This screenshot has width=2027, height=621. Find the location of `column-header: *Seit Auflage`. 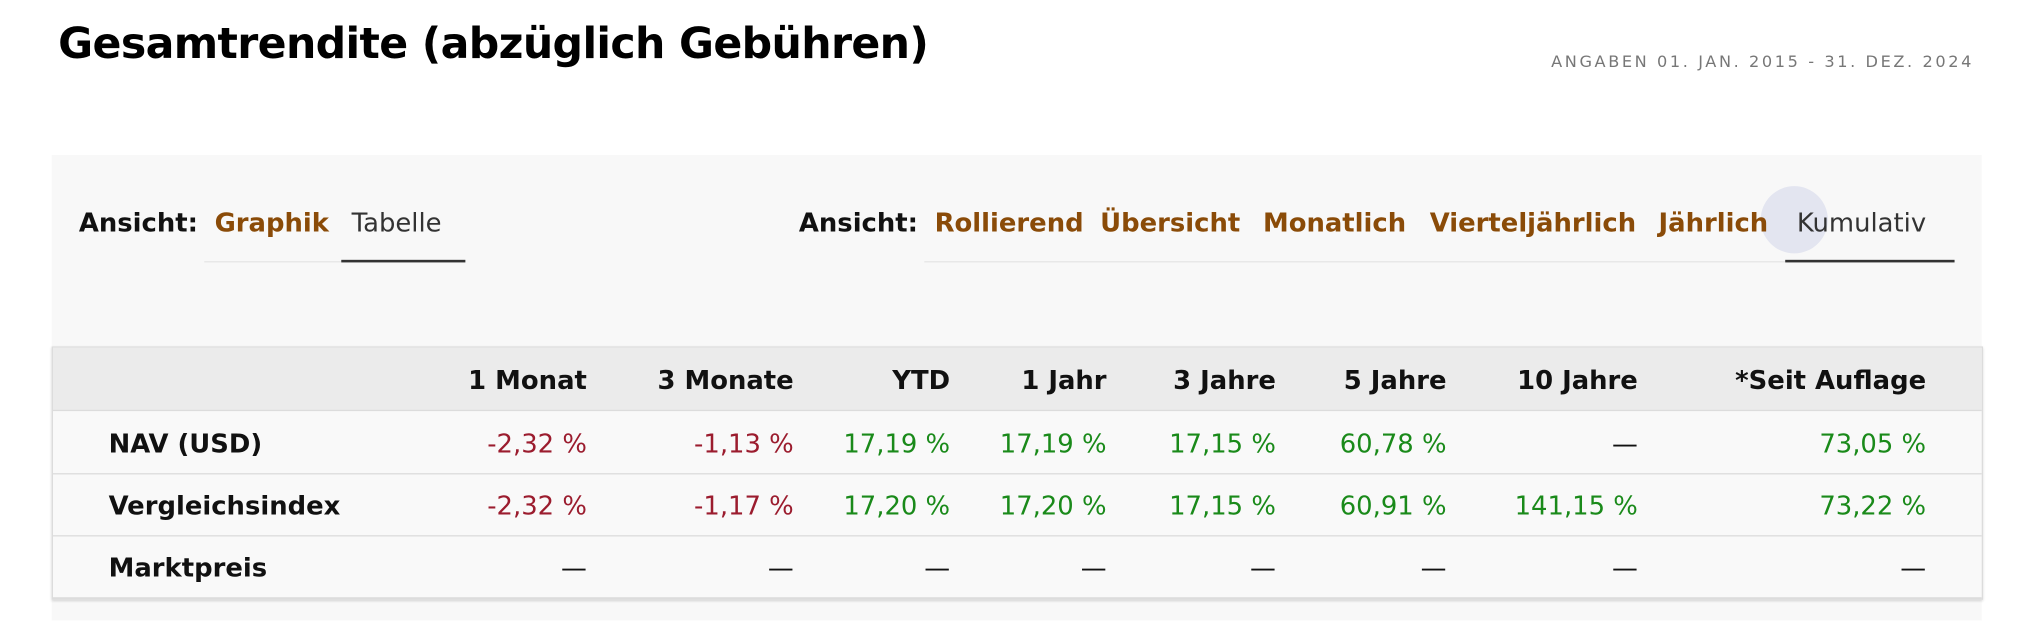

column-header: *Seit Auflage is located at coordinates (1831, 380).